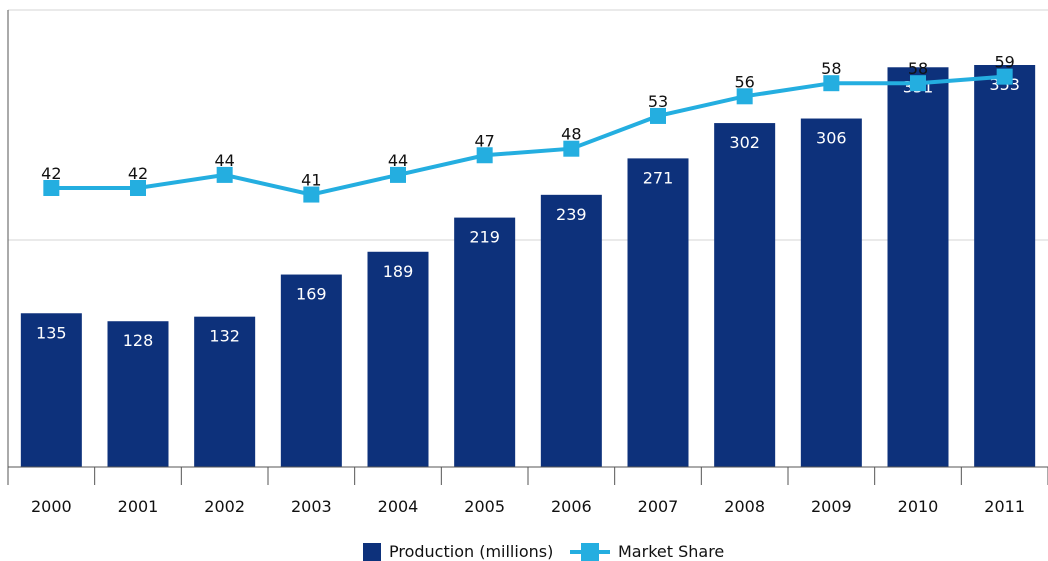  What do you see at coordinates (311, 194) in the screenshot?
I see `market-share-point-2003` at bounding box center [311, 194].